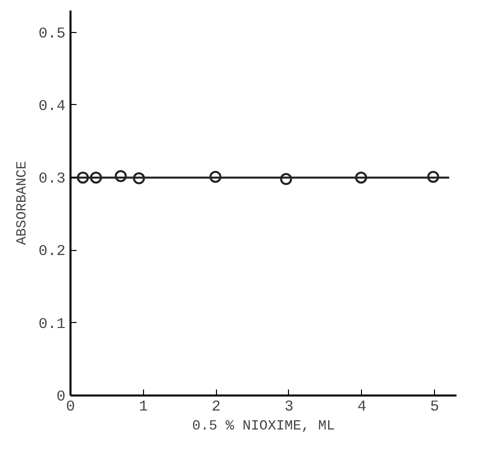  What do you see at coordinates (361, 407) in the screenshot?
I see `x-tick-label: 4` at bounding box center [361, 407].